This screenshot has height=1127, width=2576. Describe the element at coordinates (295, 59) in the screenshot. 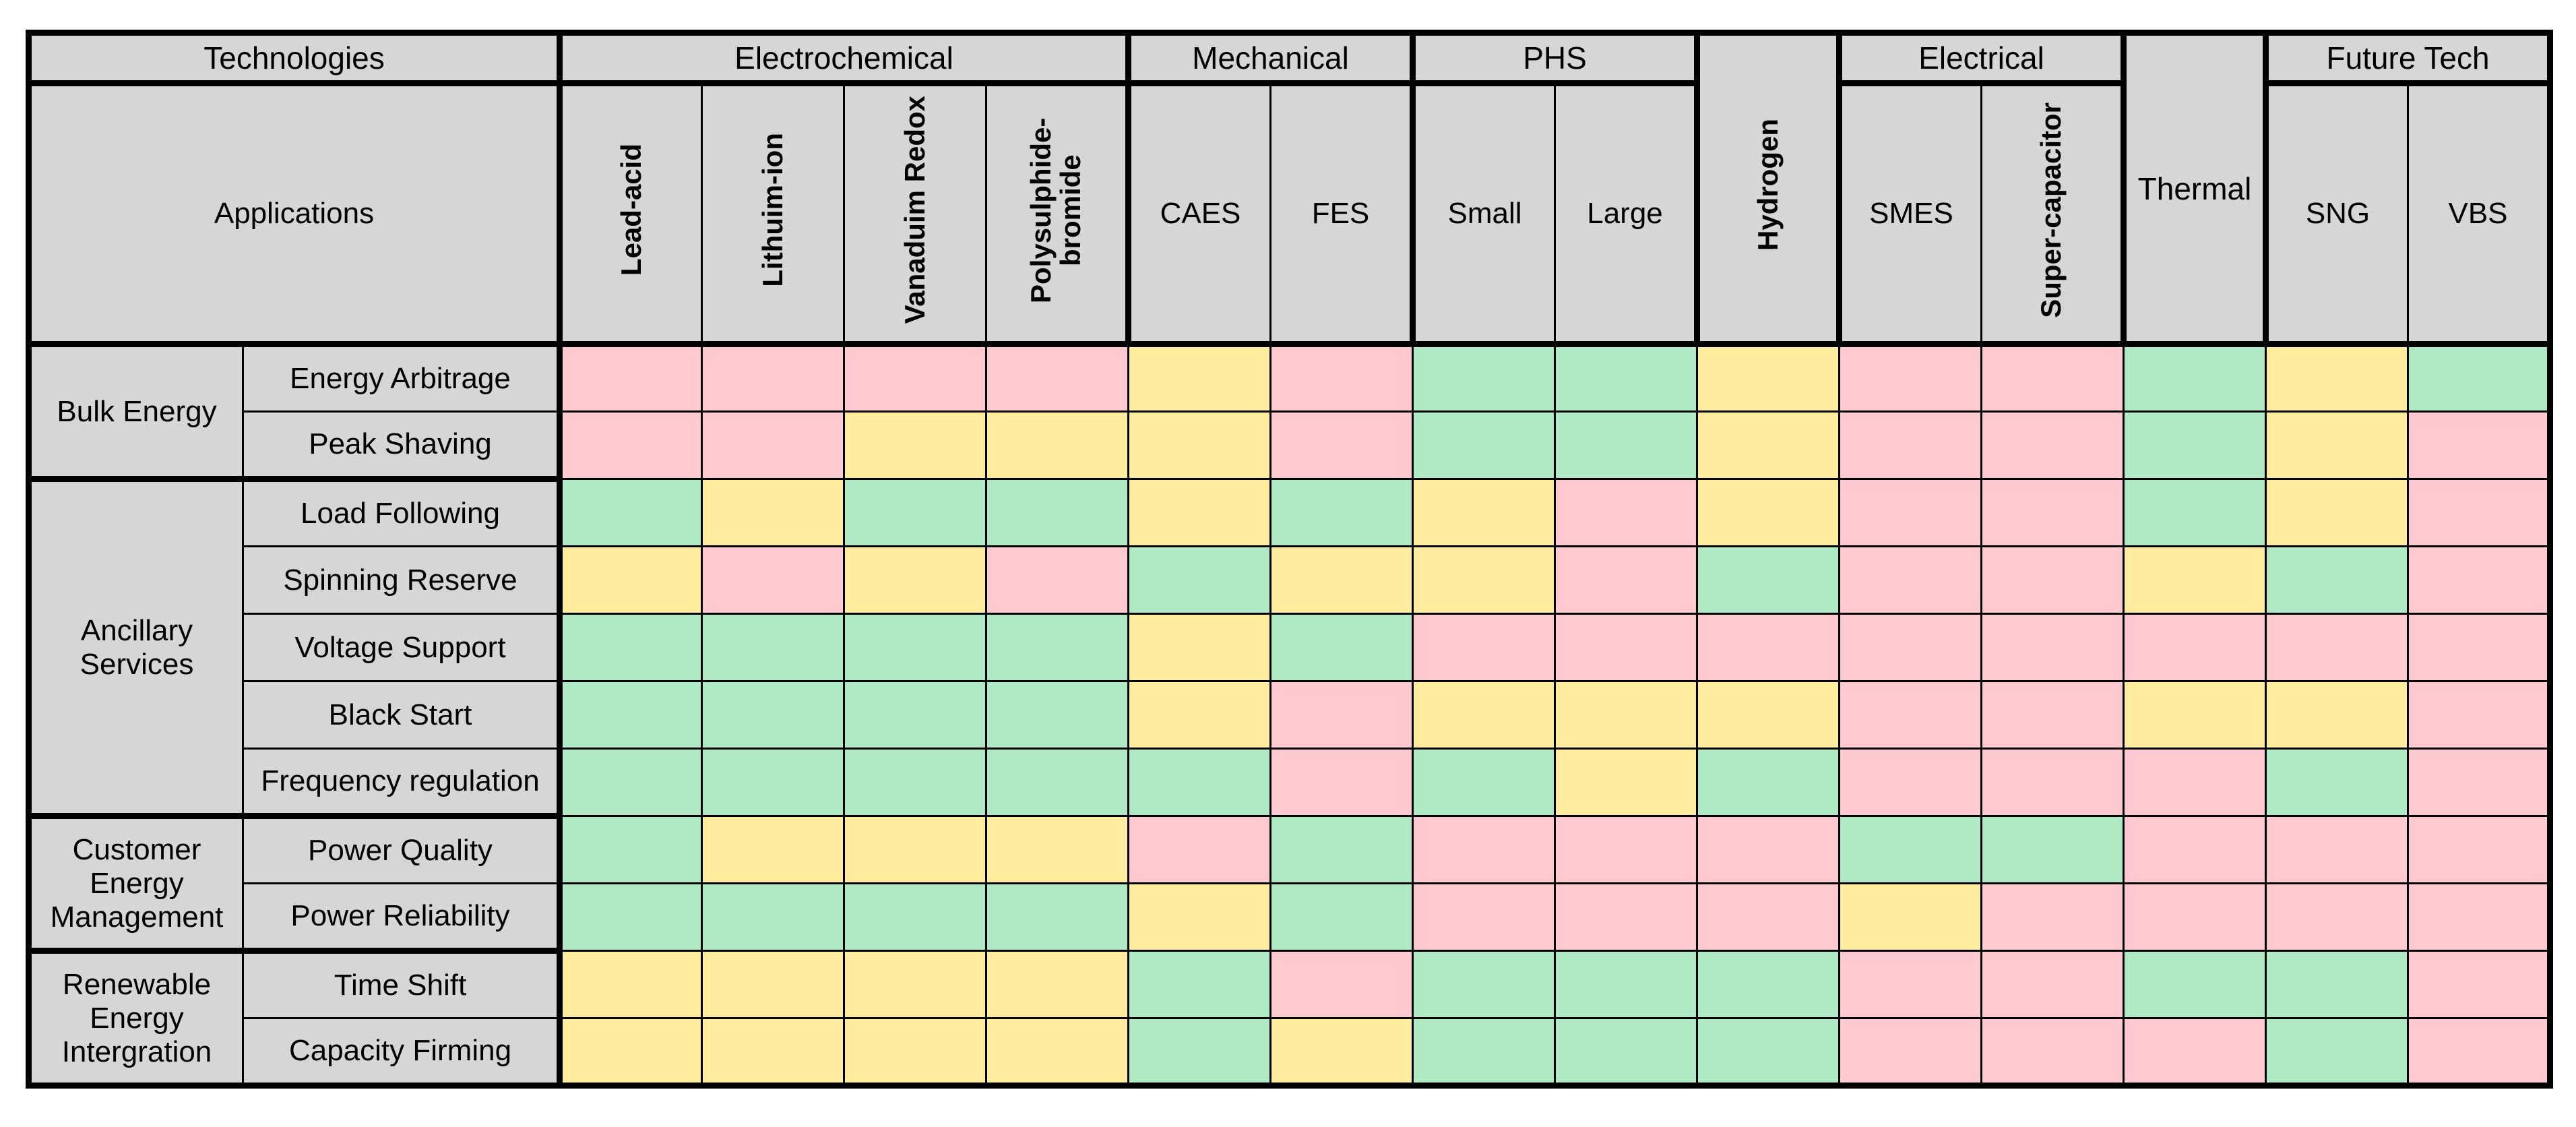

I see `technologies-header: Technologies` at that location.